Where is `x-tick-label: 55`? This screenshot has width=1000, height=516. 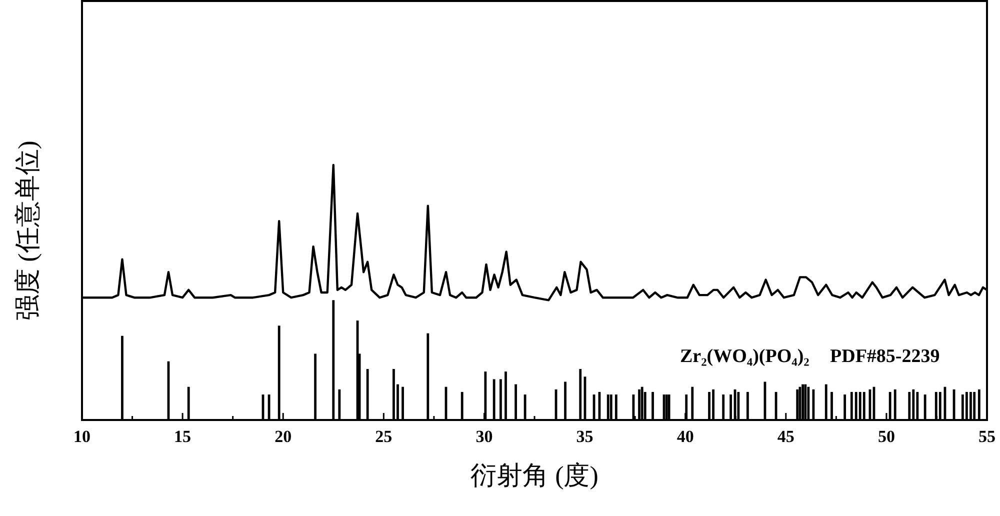
x-tick-label: 55 is located at coordinates (987, 436).